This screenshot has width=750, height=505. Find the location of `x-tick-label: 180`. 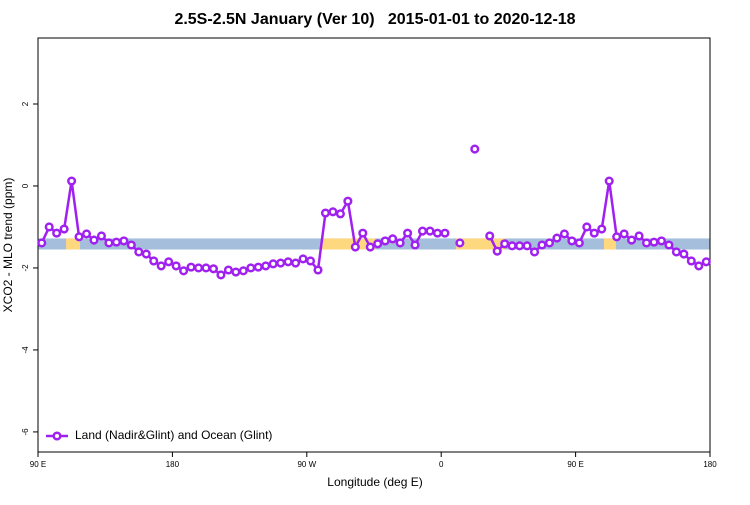

x-tick-label: 180 is located at coordinates (173, 464).